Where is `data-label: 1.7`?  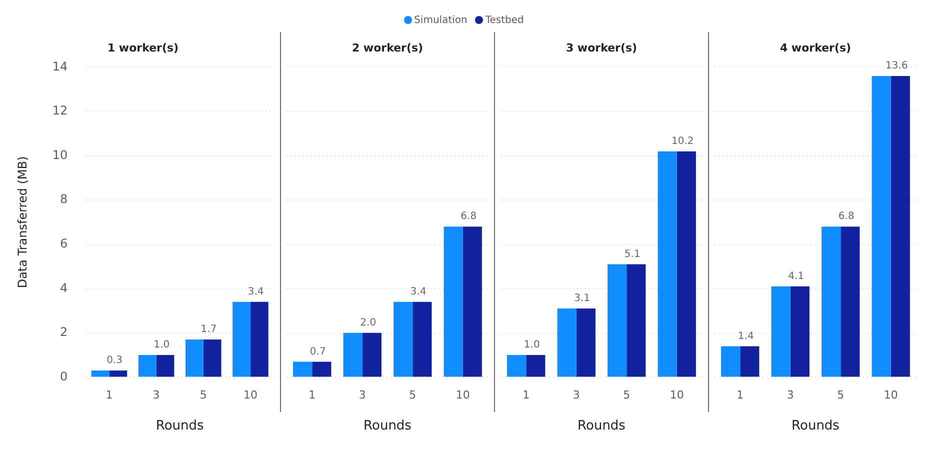
data-label: 1.7 is located at coordinates (208, 330).